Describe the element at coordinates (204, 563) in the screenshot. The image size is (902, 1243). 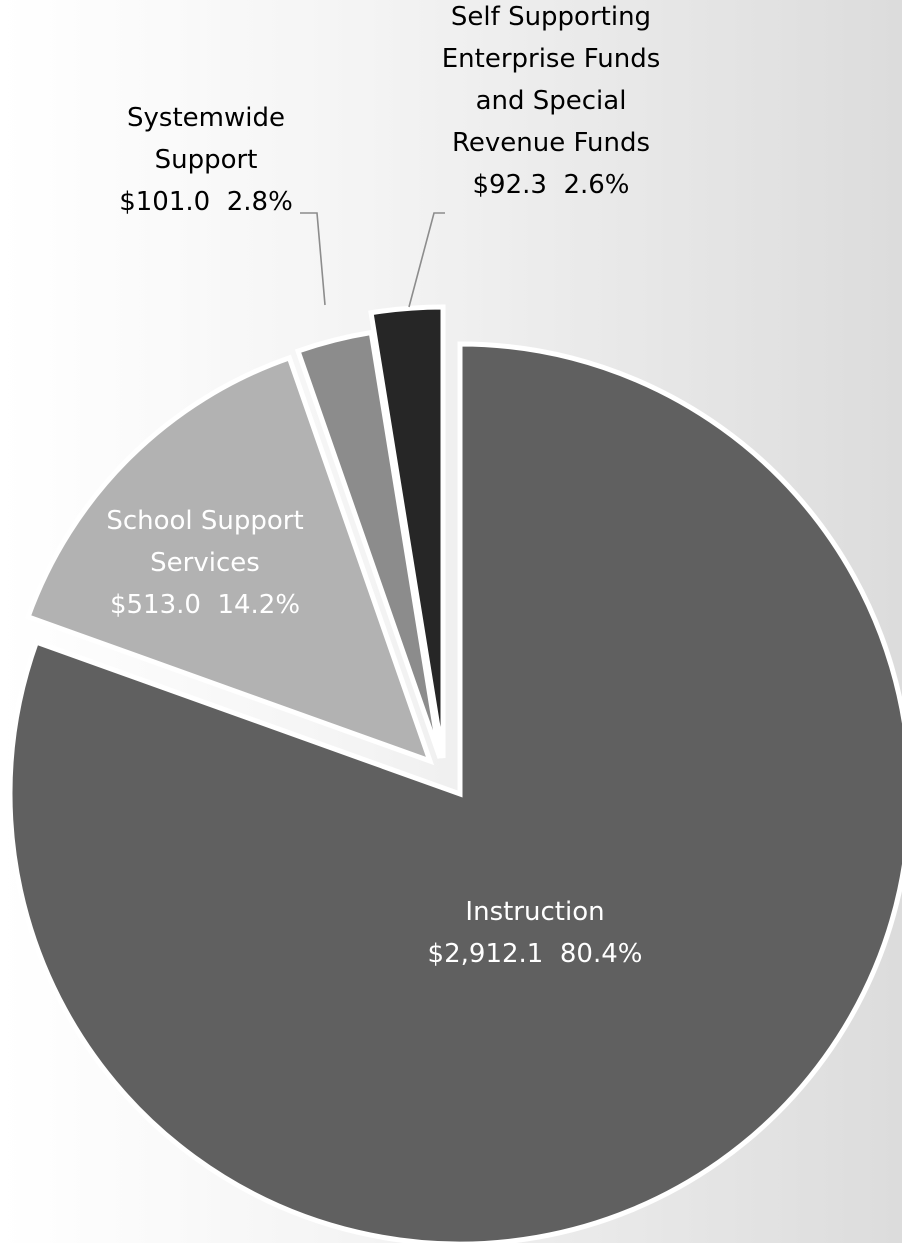
I see `slice-label-school-support-services: School Support Services $513.0 14.2%` at that location.